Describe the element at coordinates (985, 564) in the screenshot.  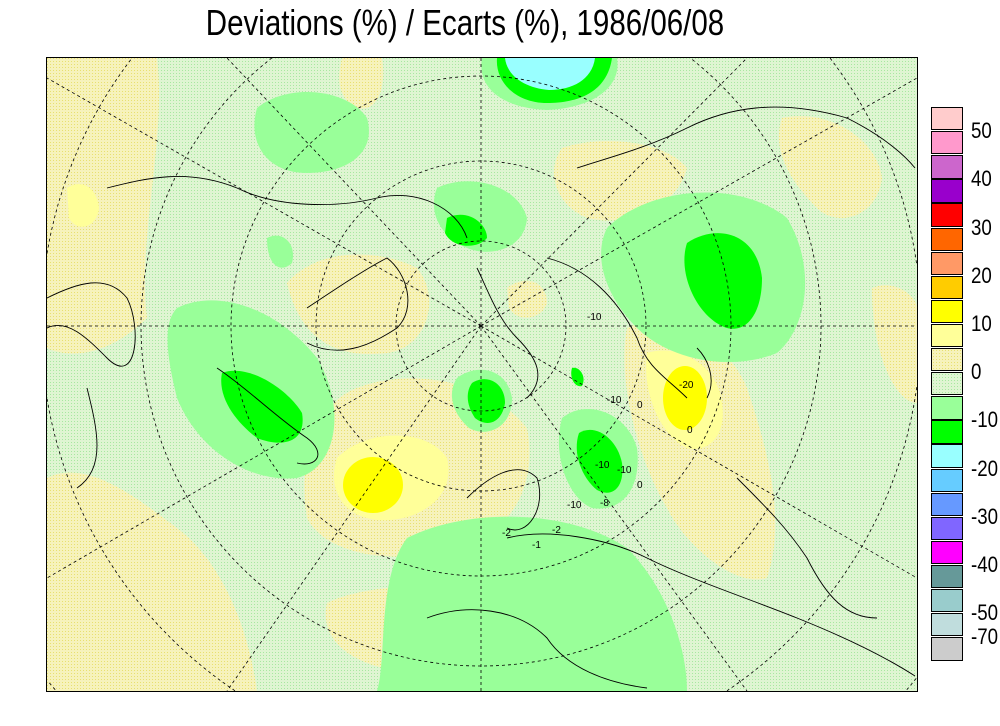
I see `legend-label: -40` at that location.